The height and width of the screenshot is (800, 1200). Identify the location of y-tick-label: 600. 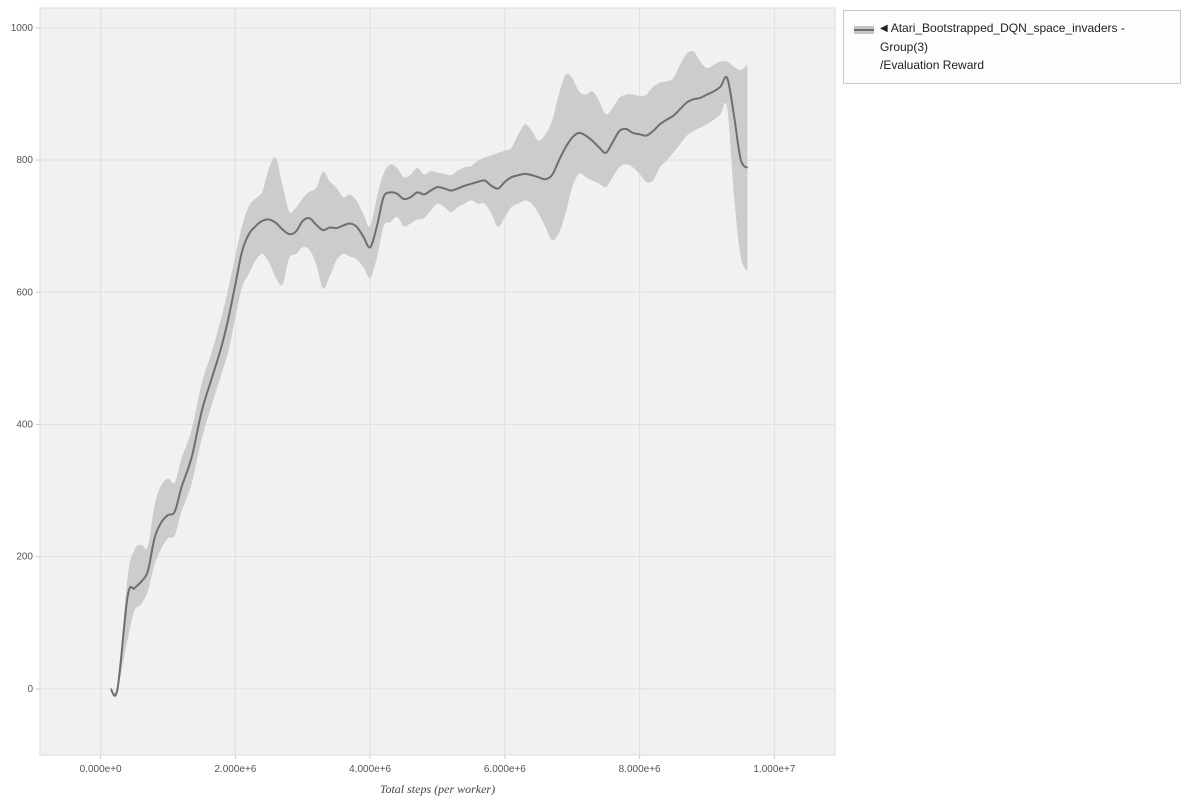
(24, 292).